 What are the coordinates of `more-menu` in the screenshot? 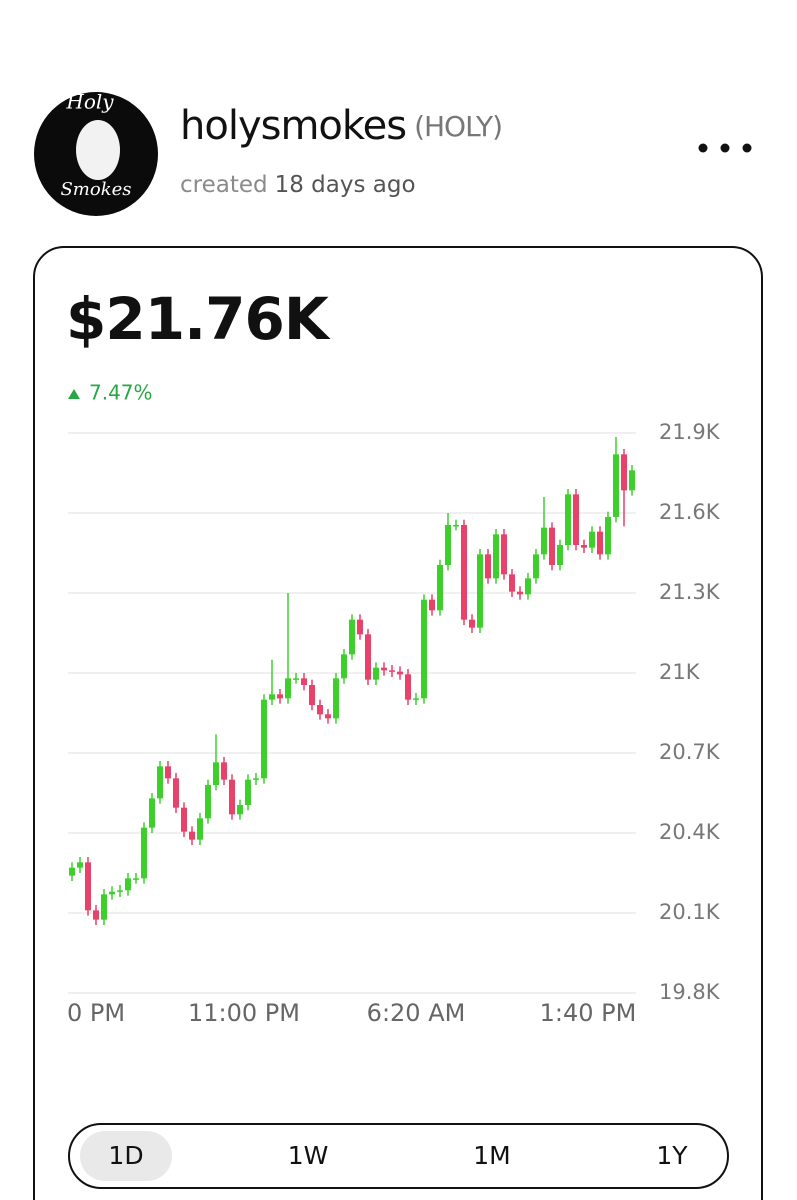 It's located at (725, 148).